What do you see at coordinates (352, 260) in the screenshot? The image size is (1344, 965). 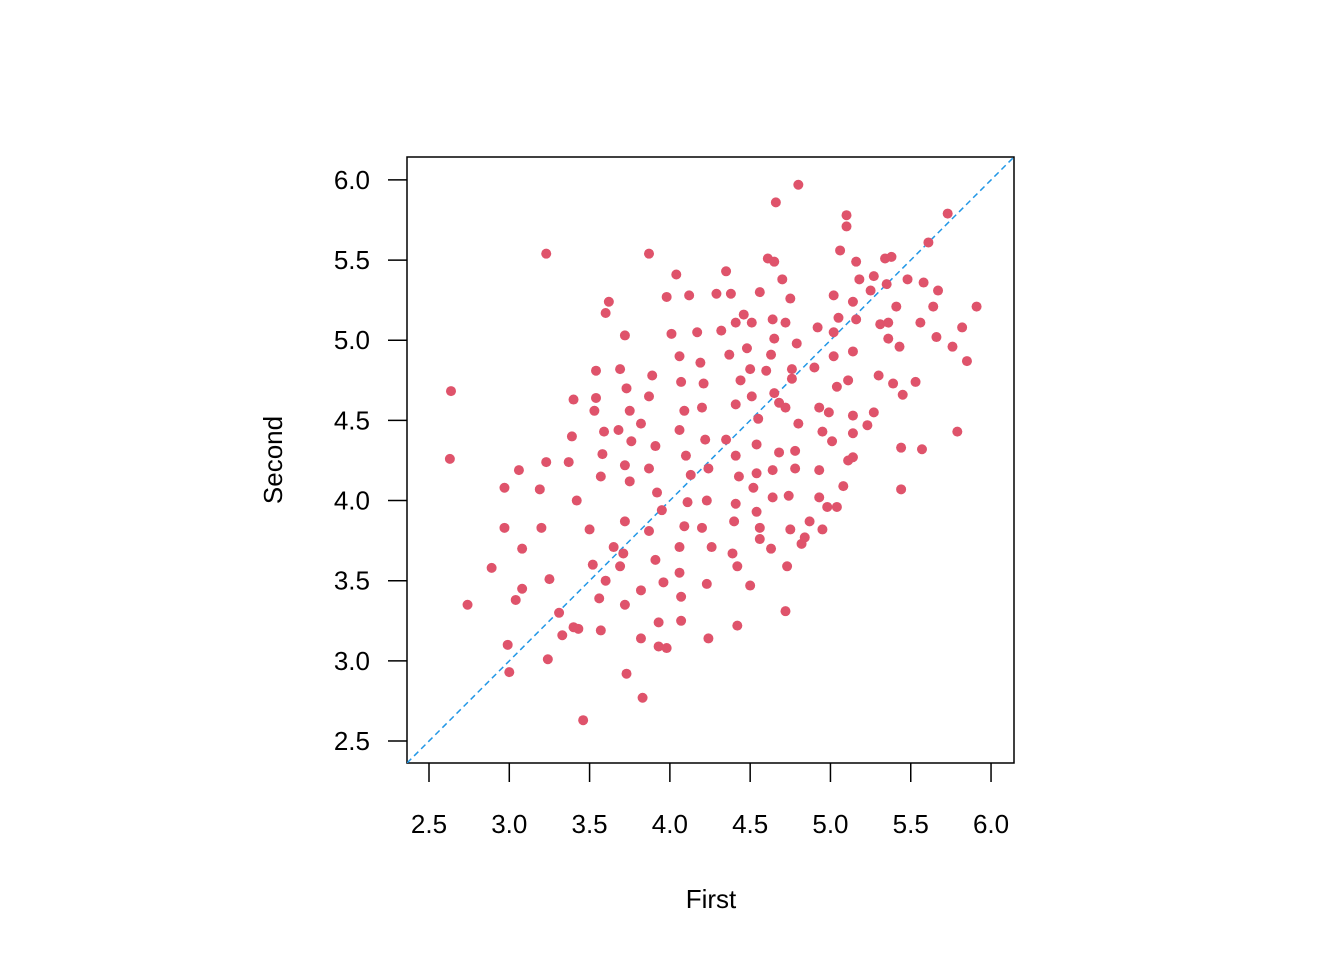 I see `y-tick-label: 5.5` at bounding box center [352, 260].